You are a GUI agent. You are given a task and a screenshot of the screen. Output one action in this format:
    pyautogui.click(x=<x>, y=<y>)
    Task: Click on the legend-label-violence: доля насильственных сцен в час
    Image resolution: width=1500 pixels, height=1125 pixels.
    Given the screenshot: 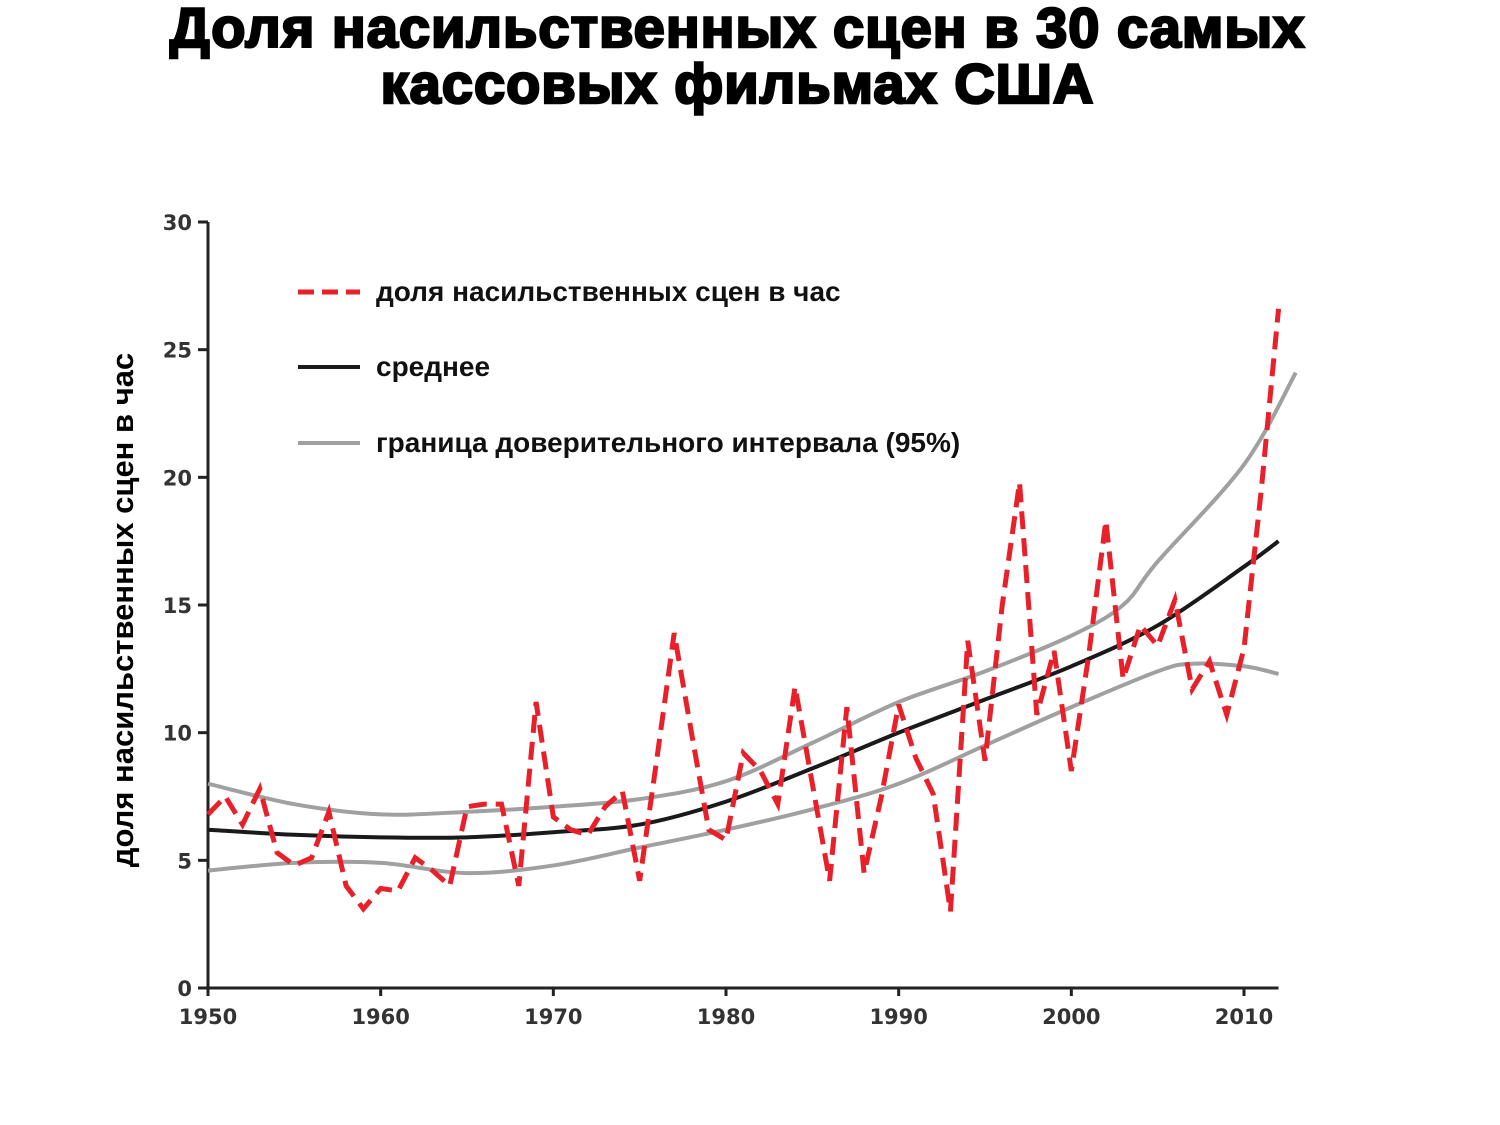 What is the action you would take?
    pyautogui.click(x=608, y=291)
    